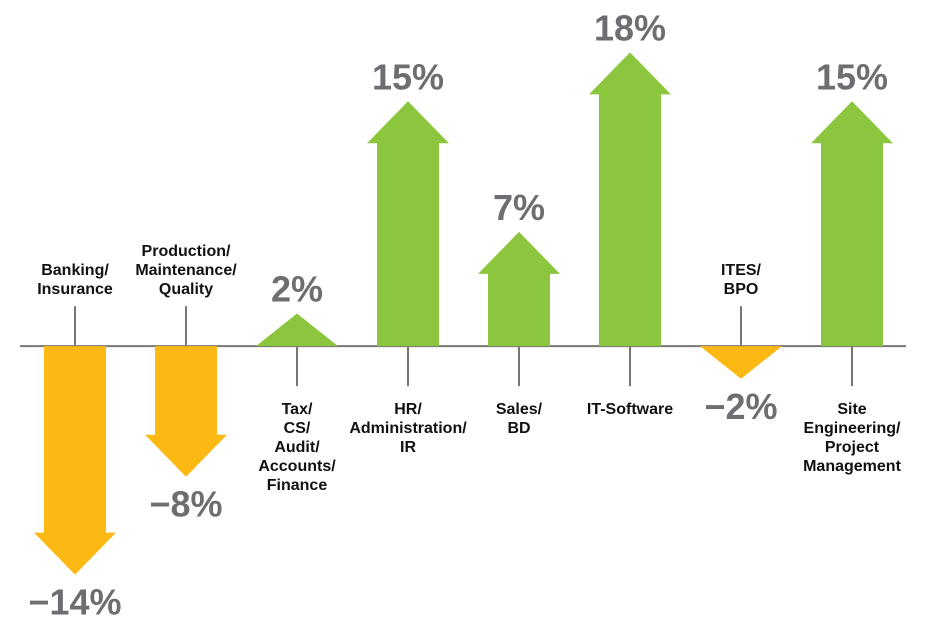 The width and height of the screenshot is (926, 631). What do you see at coordinates (519, 207) in the screenshot?
I see `value-label: 7%` at bounding box center [519, 207].